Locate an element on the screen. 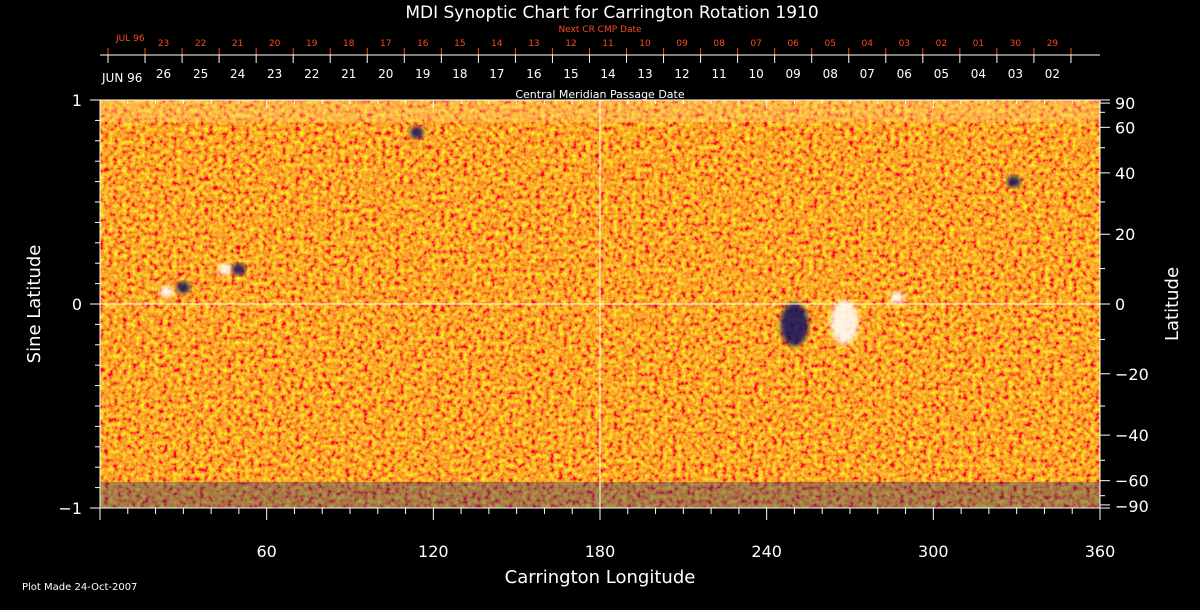 The width and height of the screenshot is (1200, 610). y-tick-label: 1 is located at coordinates (77, 100).